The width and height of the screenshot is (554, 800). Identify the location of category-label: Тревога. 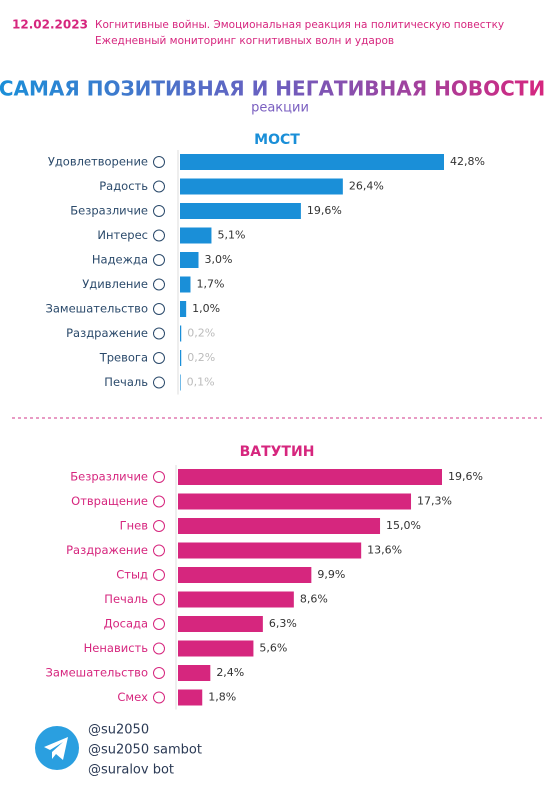
(123, 358).